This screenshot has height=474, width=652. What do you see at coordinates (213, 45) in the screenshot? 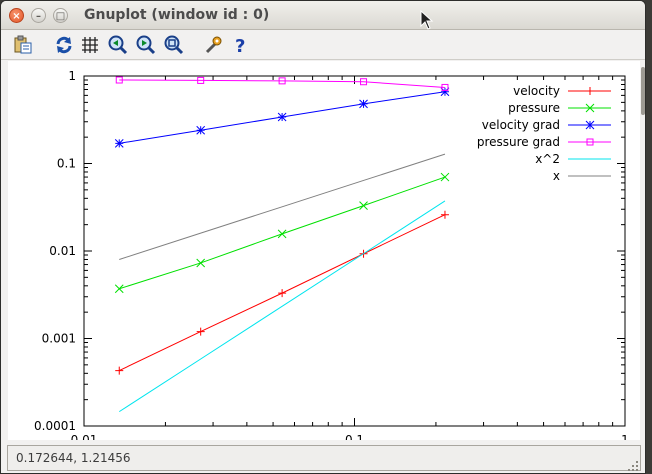
I see `settings-icon` at bounding box center [213, 45].